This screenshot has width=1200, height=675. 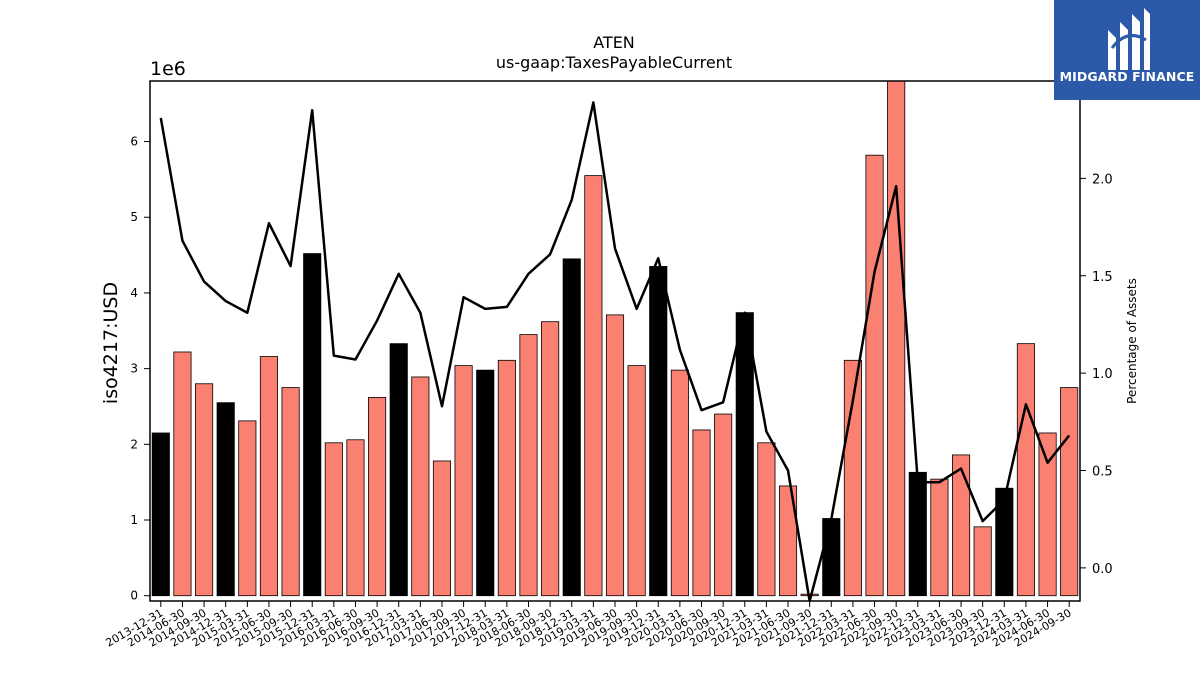 I want to click on y-tick-label: 1, so click(x=134, y=520).